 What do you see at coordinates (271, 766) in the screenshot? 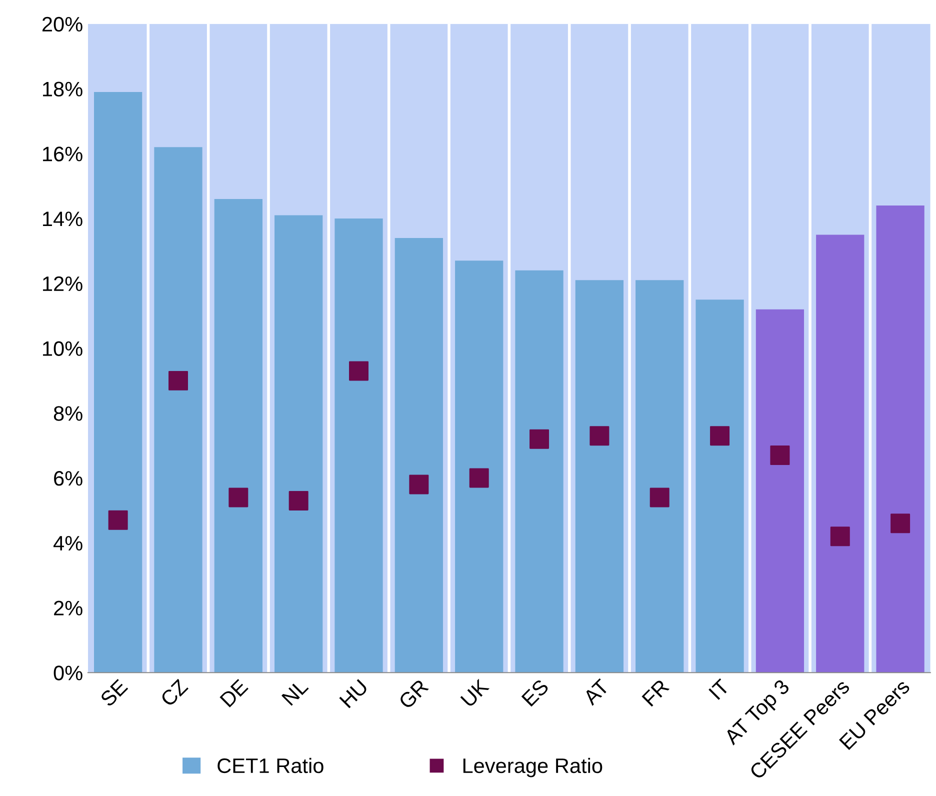
I see `legend-label: CET1 Ratio` at bounding box center [271, 766].